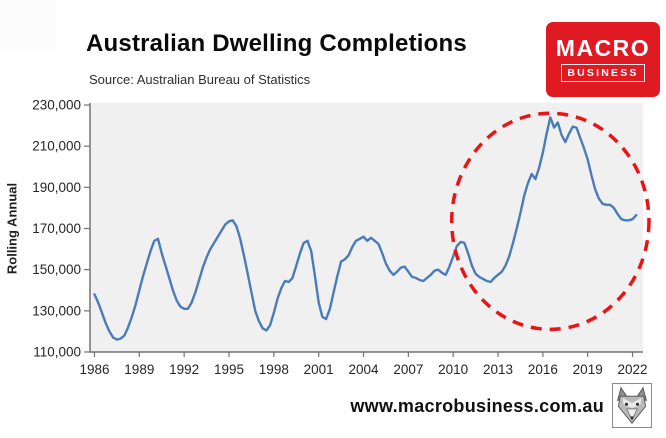 The height and width of the screenshot is (438, 666). What do you see at coordinates (274, 369) in the screenshot?
I see `x-tick-label: 1998` at bounding box center [274, 369].